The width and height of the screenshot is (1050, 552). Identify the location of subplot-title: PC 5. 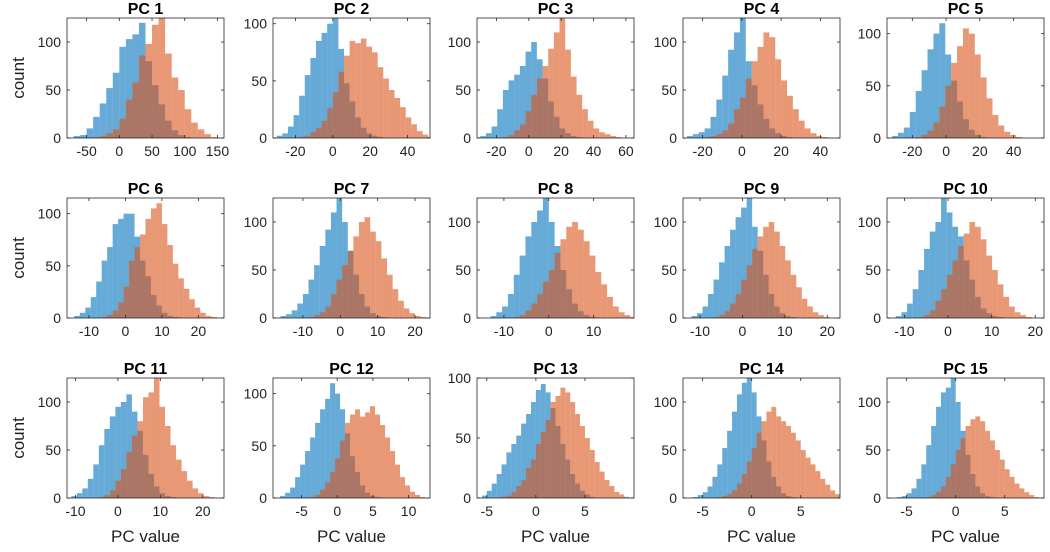
(966, 9).